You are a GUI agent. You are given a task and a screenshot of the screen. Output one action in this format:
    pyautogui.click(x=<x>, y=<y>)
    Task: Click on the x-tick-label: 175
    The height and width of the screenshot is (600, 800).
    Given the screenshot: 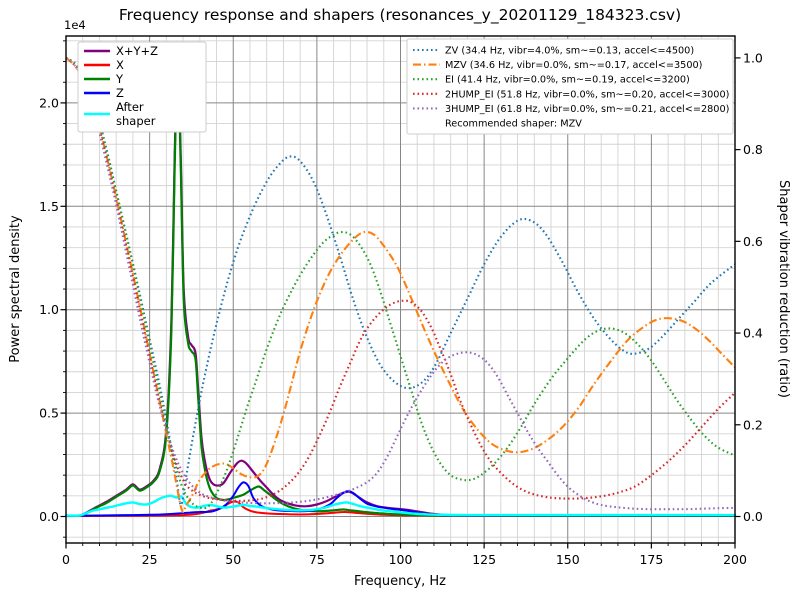 What is the action you would take?
    pyautogui.click(x=651, y=559)
    